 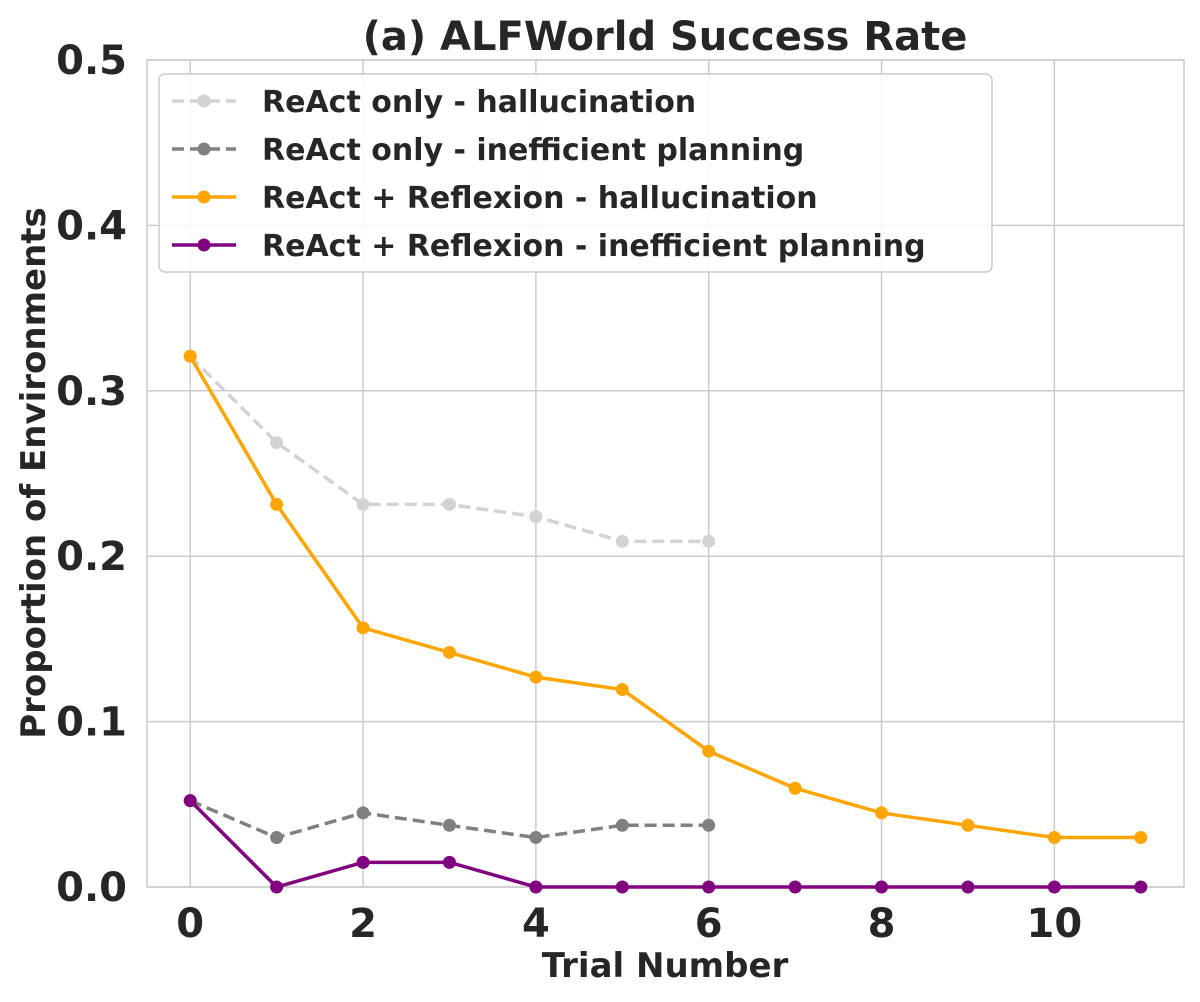 What do you see at coordinates (536, 924) in the screenshot?
I see `x-tick-label: 4` at bounding box center [536, 924].